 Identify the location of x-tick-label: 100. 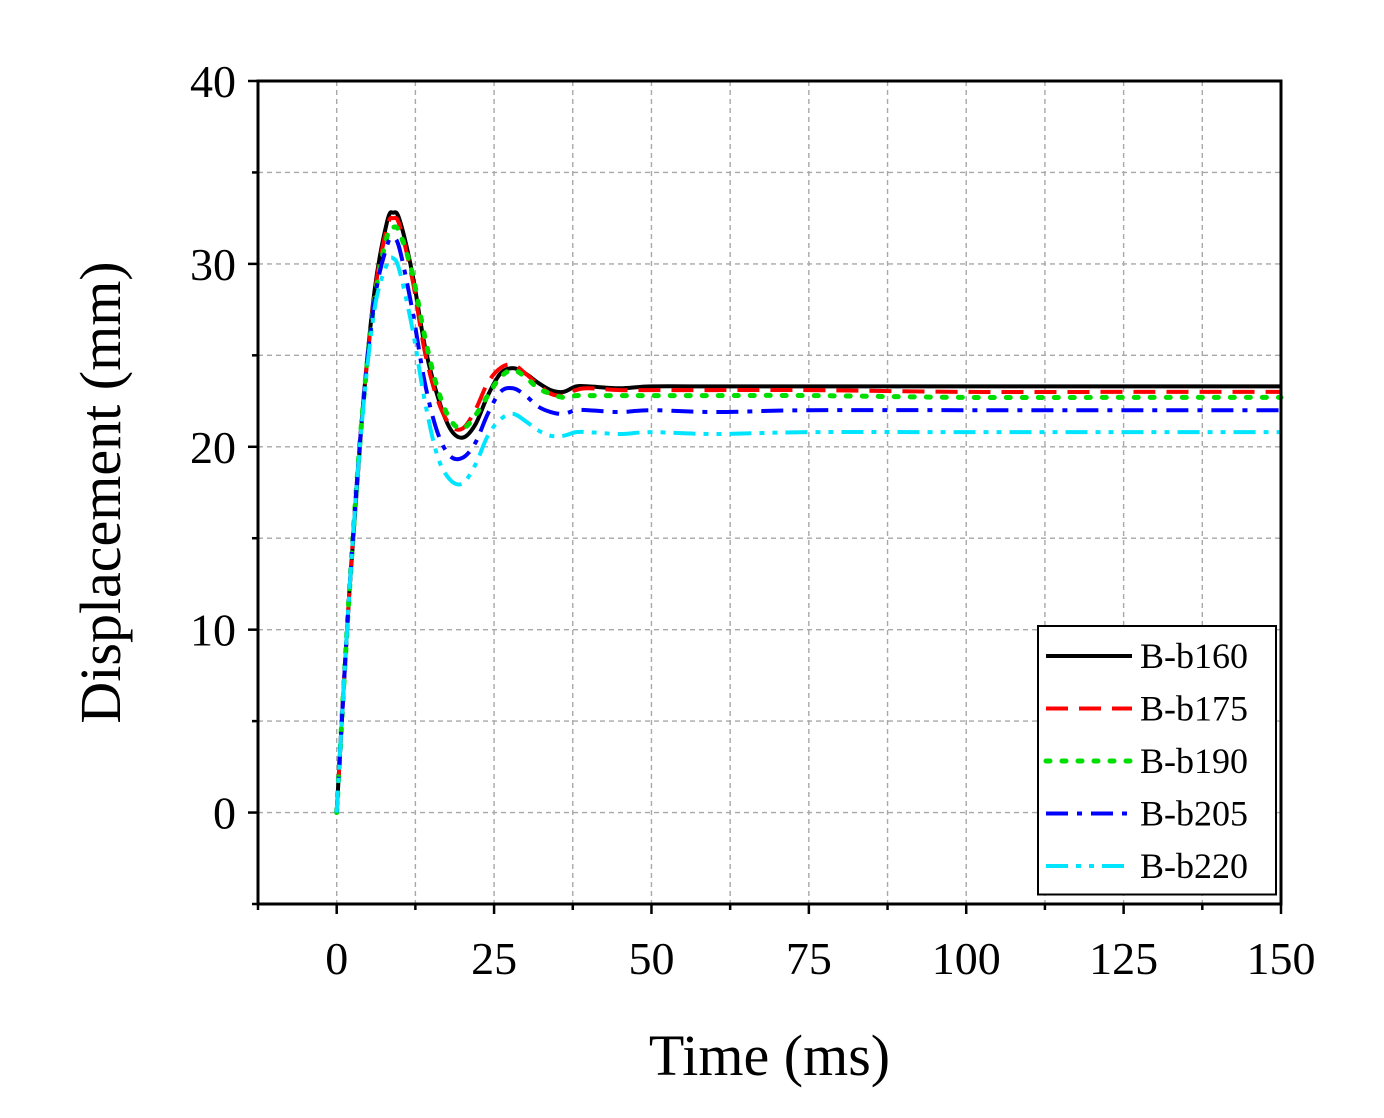
(966, 958).